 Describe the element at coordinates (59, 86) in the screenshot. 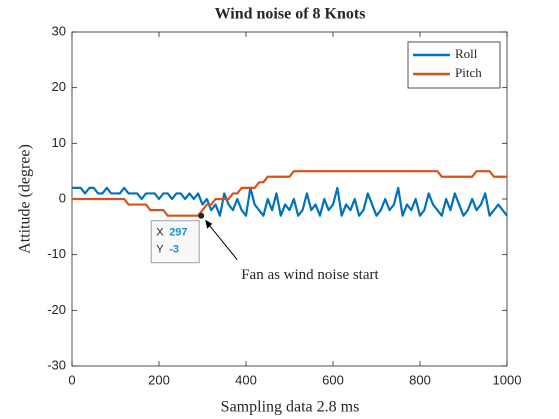

I see `y-tick-label: 20` at that location.